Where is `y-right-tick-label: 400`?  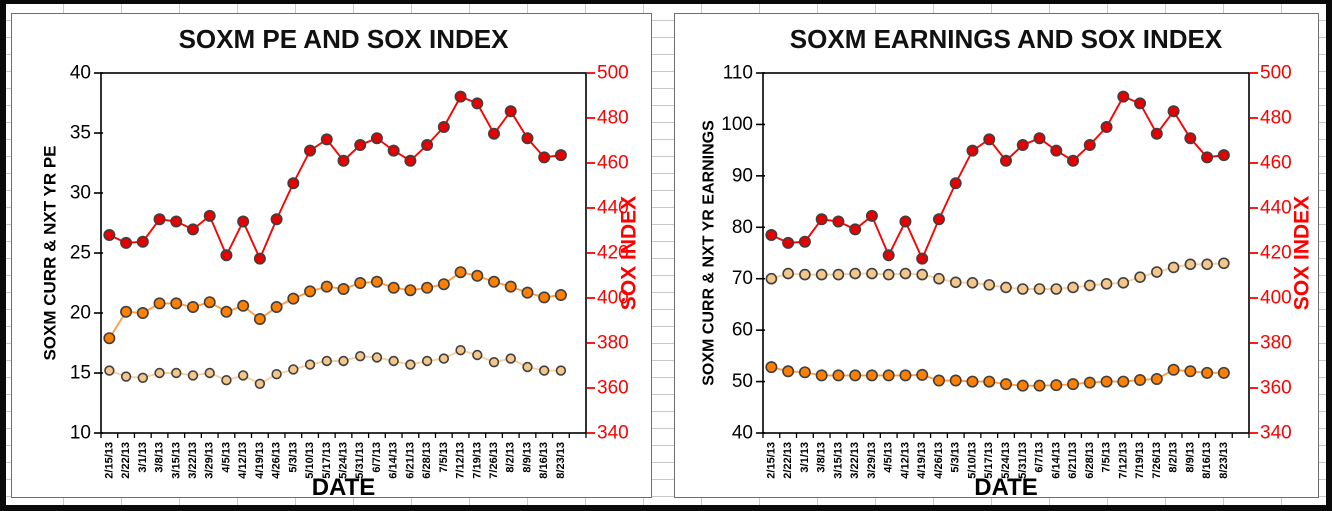 y-right-tick-label: 400 is located at coordinates (1276, 298).